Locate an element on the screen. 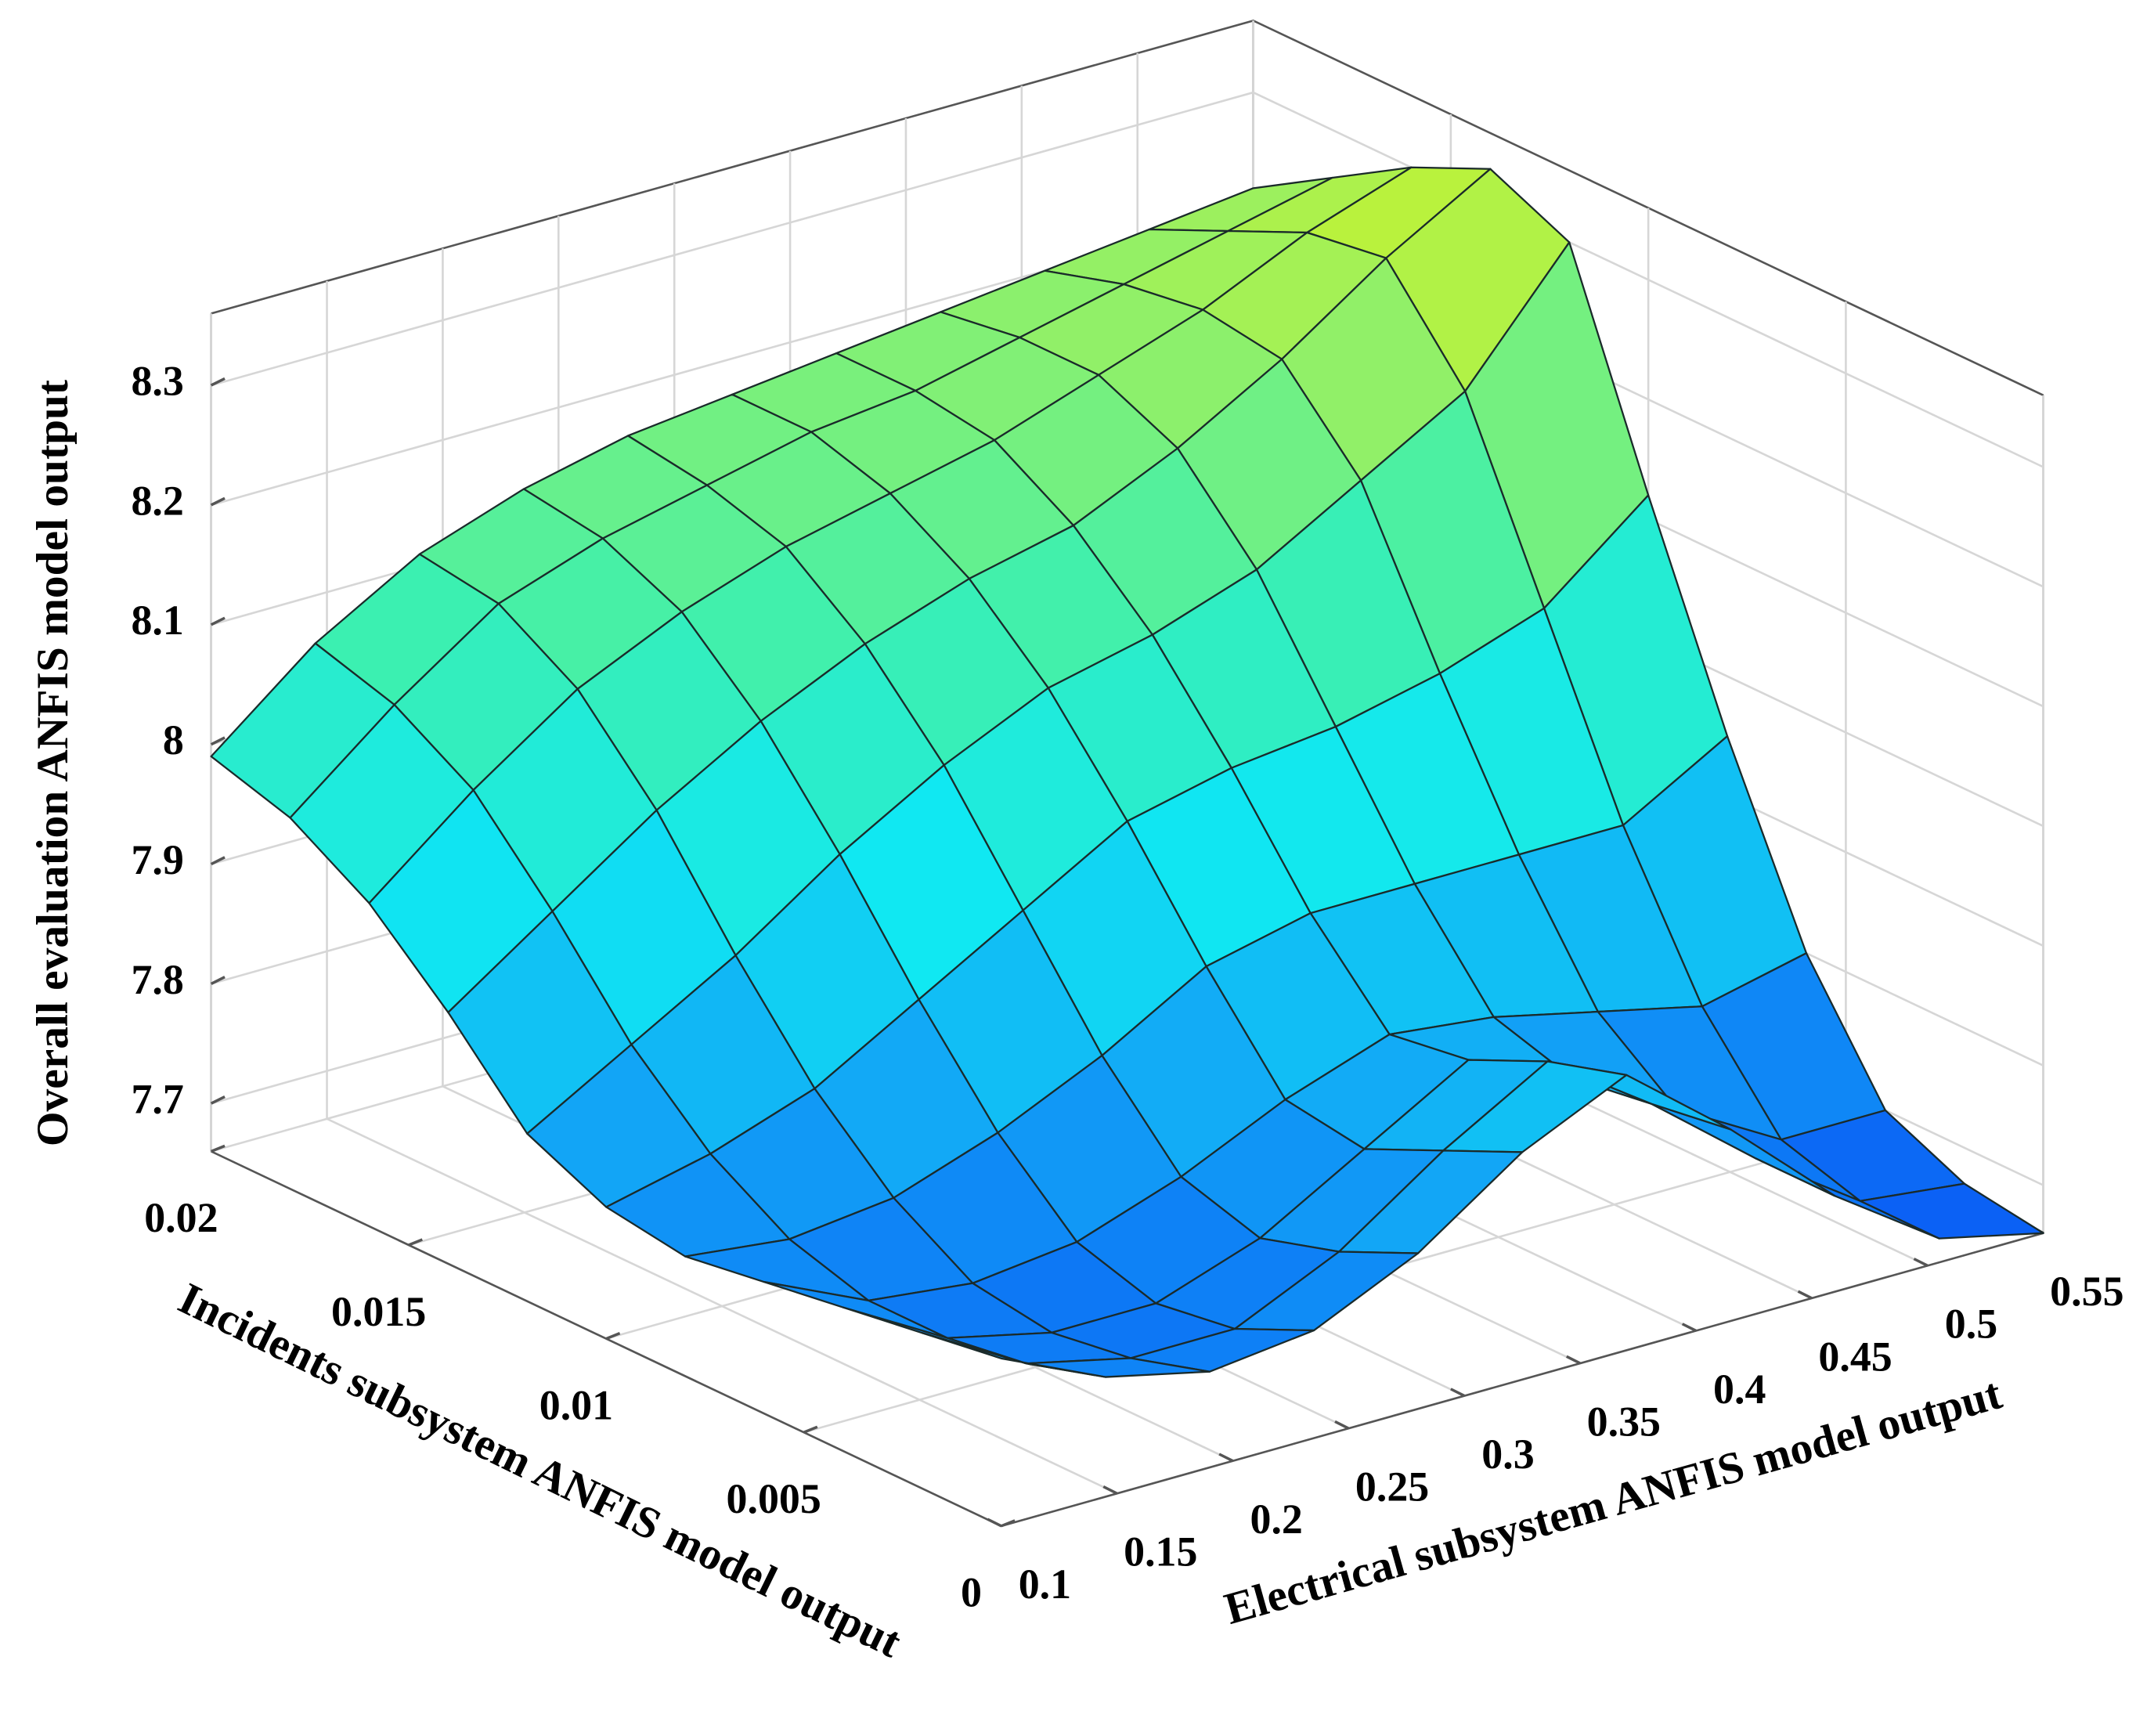 The width and height of the screenshot is (2136, 1736). y-tick-label: 0.01 is located at coordinates (576, 1404).